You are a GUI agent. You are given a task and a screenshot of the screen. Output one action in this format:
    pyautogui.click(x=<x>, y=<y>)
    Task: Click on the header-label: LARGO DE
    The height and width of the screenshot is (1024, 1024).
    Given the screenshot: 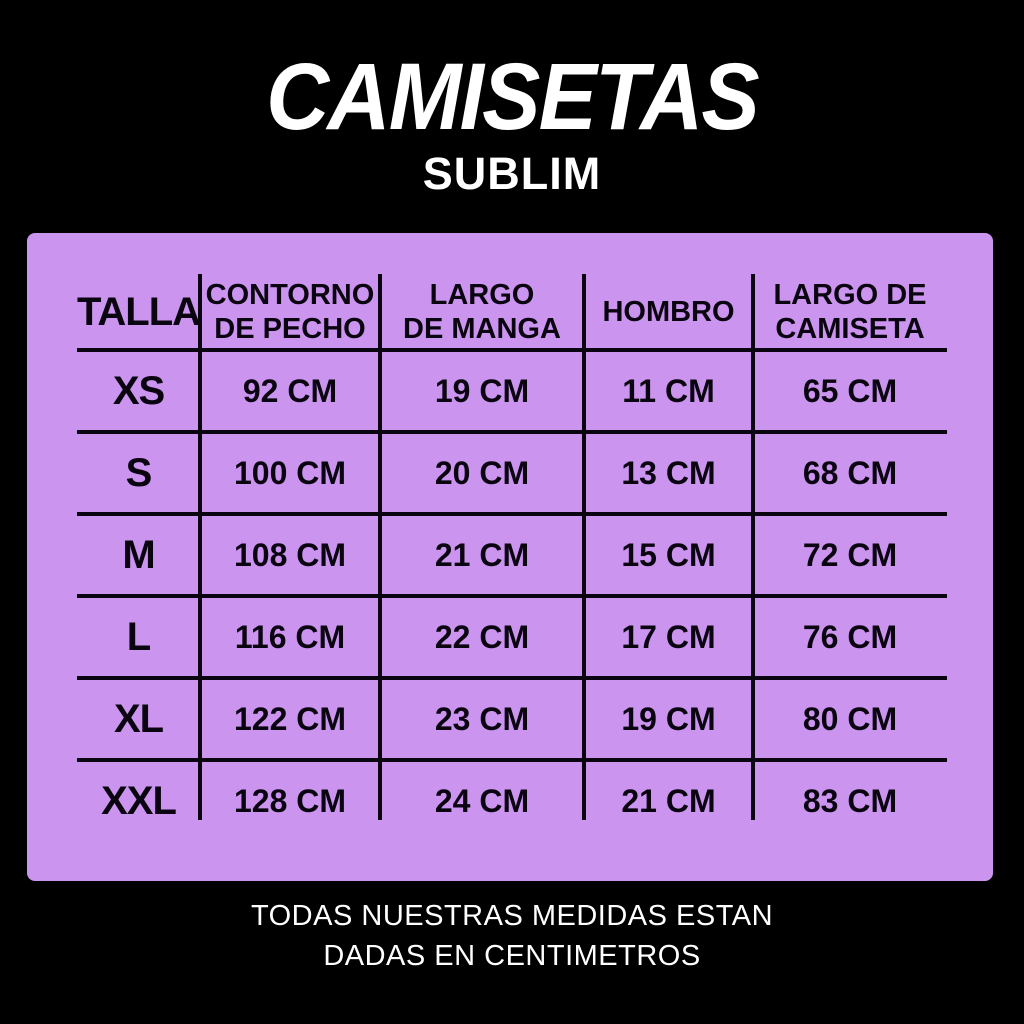 What is the action you would take?
    pyautogui.click(x=850, y=295)
    